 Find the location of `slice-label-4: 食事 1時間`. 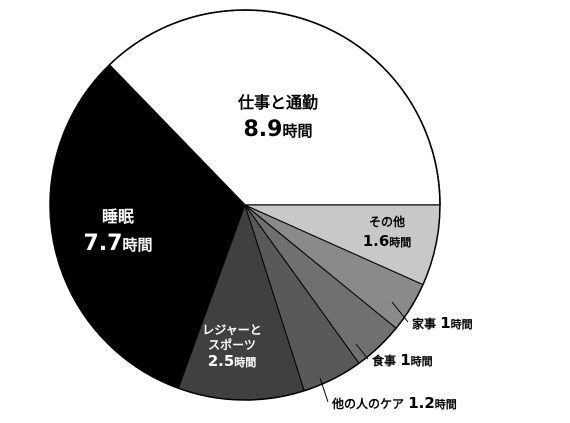

slice-label-4: 食事 1時間 is located at coordinates (394, 356).